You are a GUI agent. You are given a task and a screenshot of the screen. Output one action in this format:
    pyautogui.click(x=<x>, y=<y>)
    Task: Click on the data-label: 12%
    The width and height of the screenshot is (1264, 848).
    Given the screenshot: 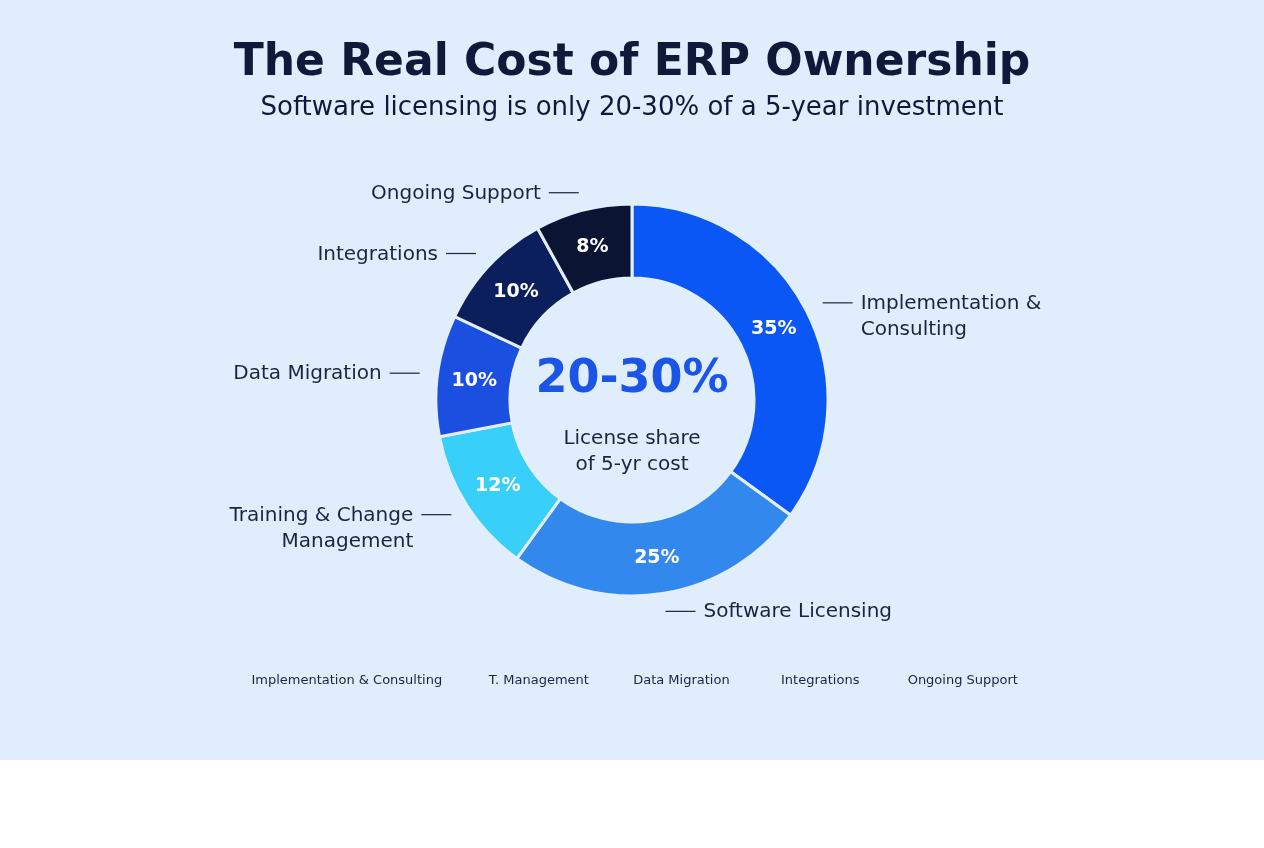 What is the action you would take?
    pyautogui.click(x=498, y=484)
    